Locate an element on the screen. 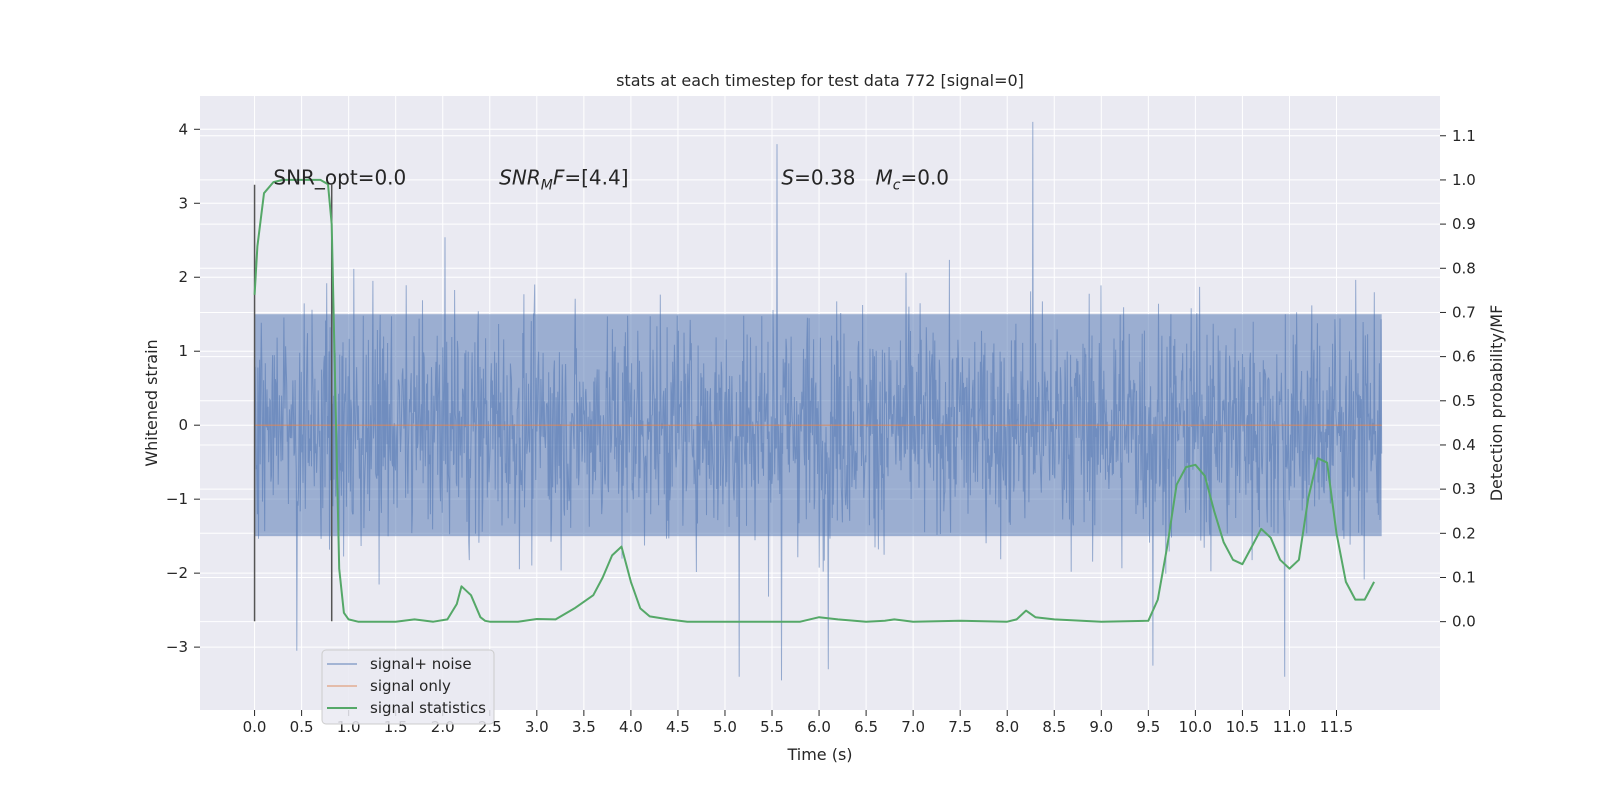  y-right-tick-label: 0.9 is located at coordinates (1464, 224).